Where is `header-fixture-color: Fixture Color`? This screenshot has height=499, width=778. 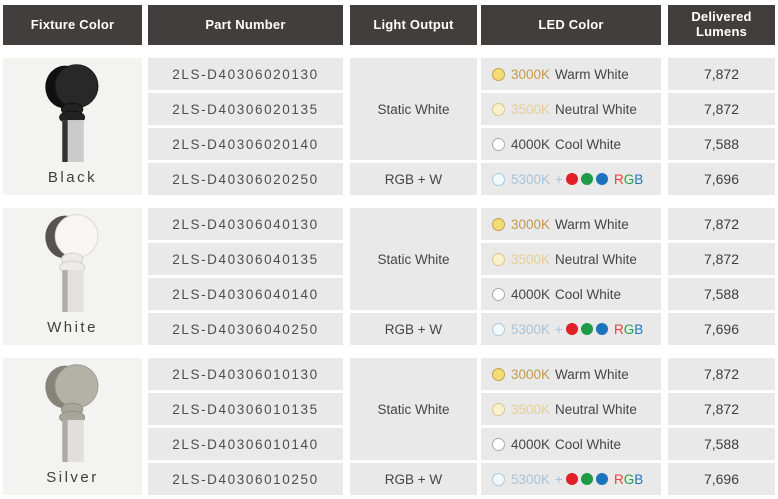
header-fixture-color: Fixture Color is located at coordinates (72, 25).